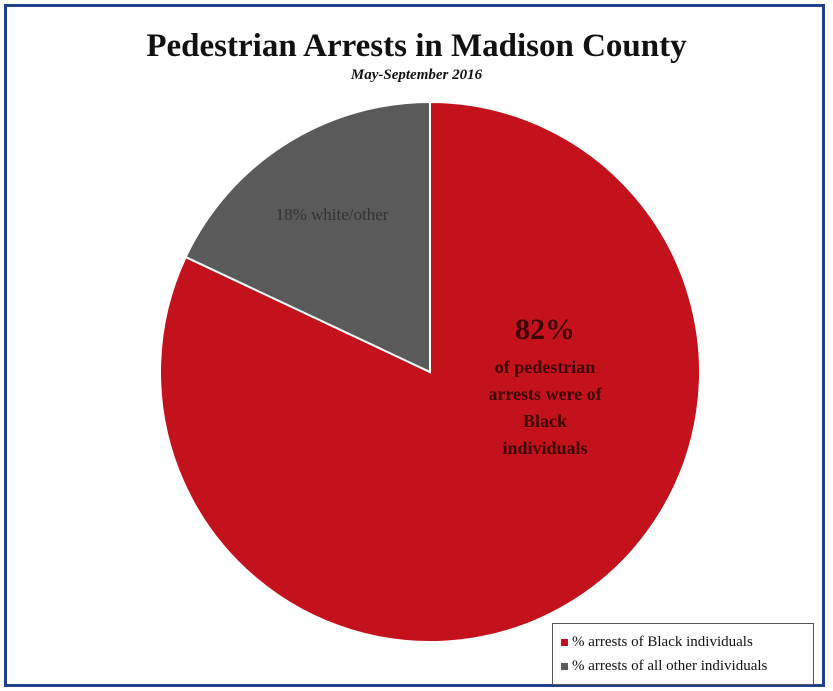  Describe the element at coordinates (544, 448) in the screenshot. I see `slice-label-black-line: individuals` at that location.